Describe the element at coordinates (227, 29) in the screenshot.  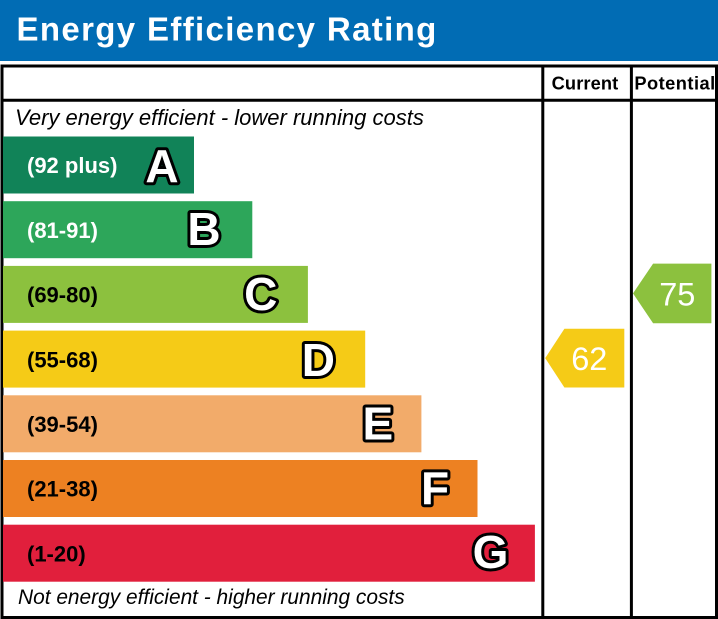
I see `svg-text: Energy Efficiency Rating` at that location.